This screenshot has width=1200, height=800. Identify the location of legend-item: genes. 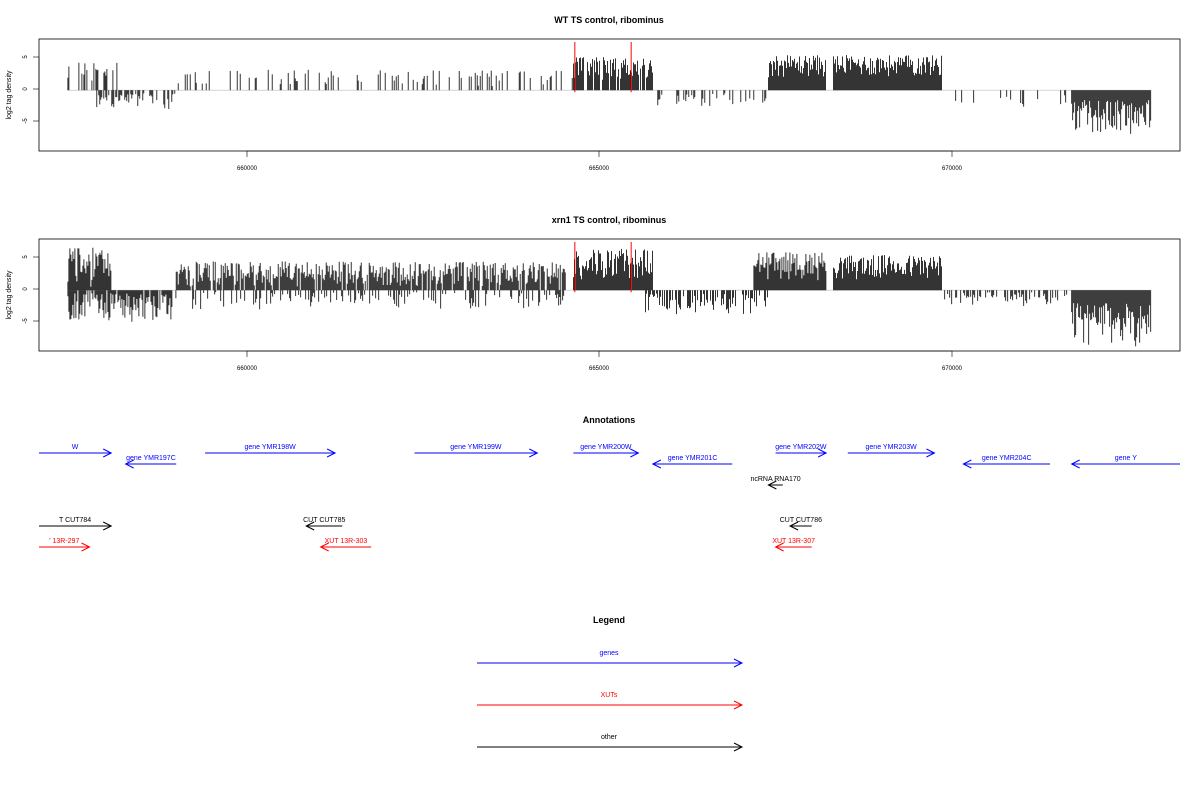
(610, 659).